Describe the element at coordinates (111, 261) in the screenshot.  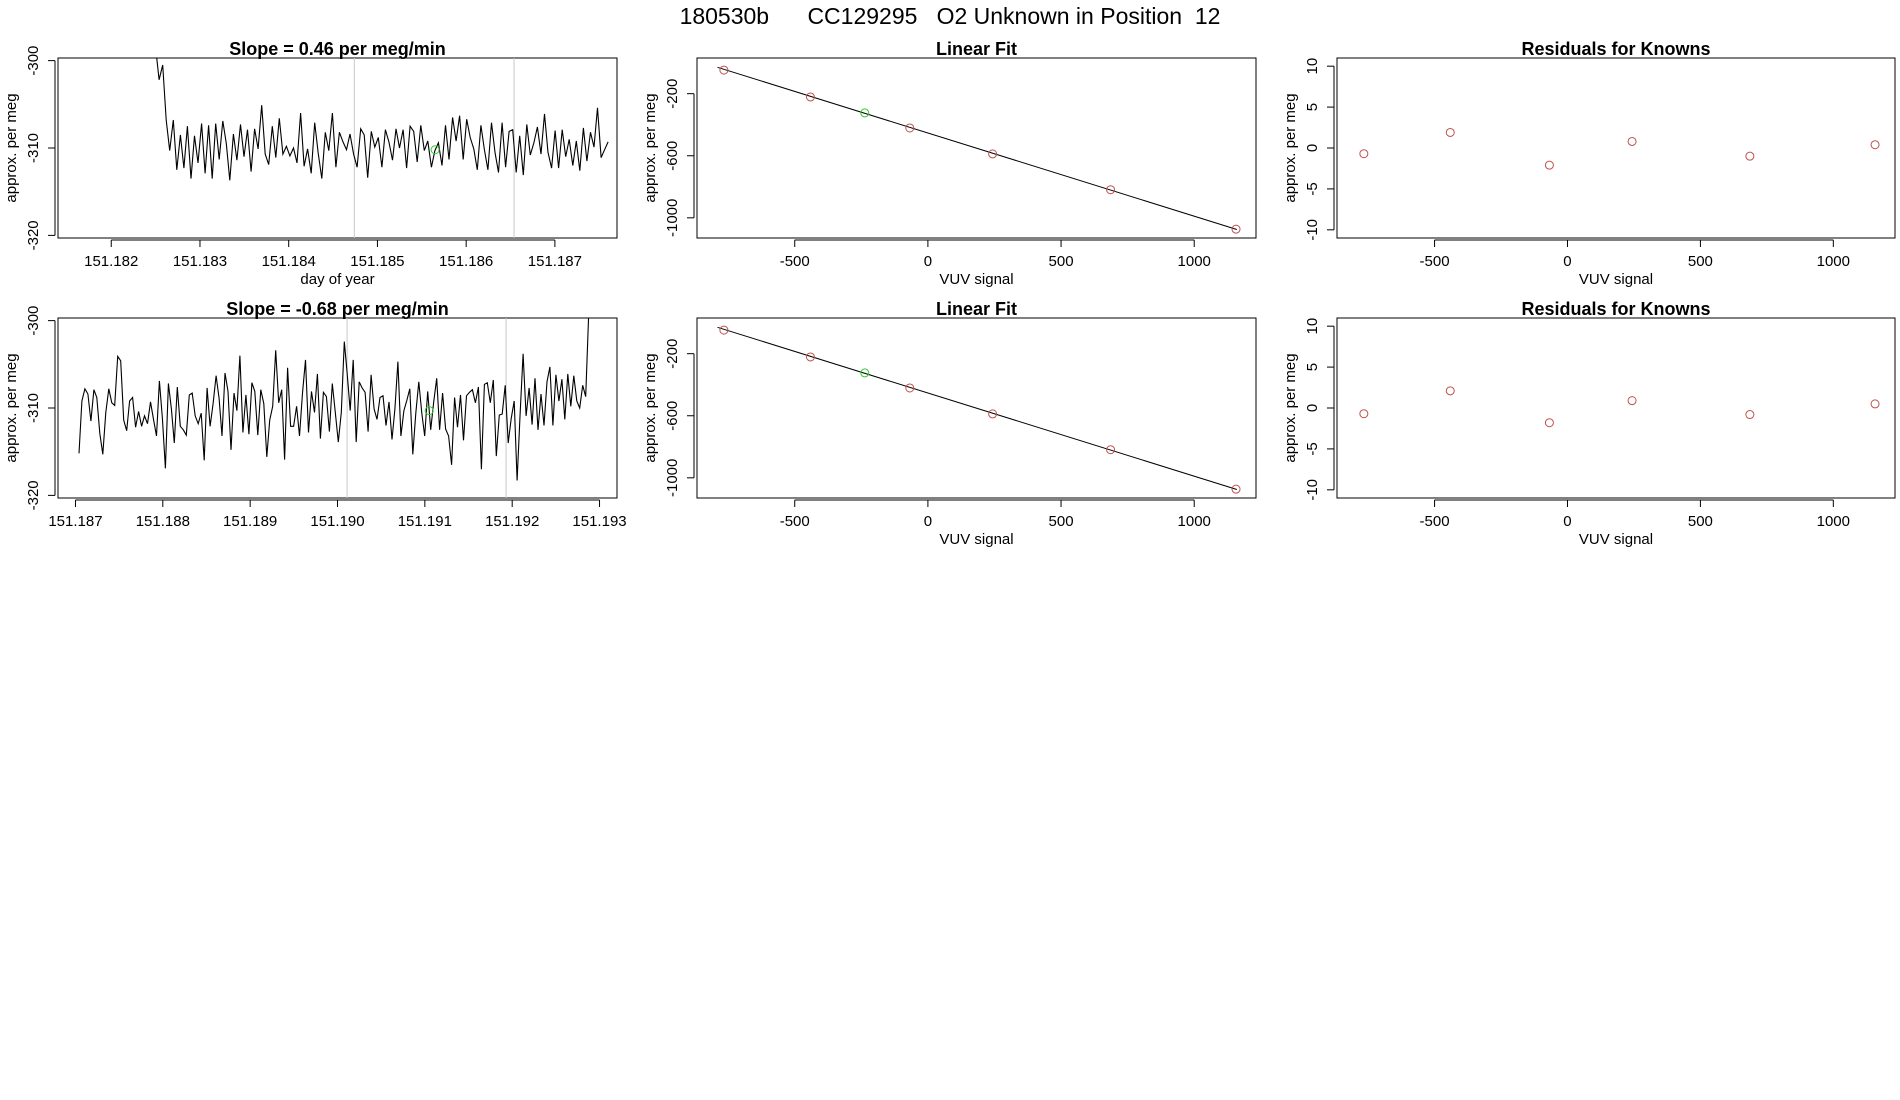
I see `x-tick-label: 151.182` at that location.